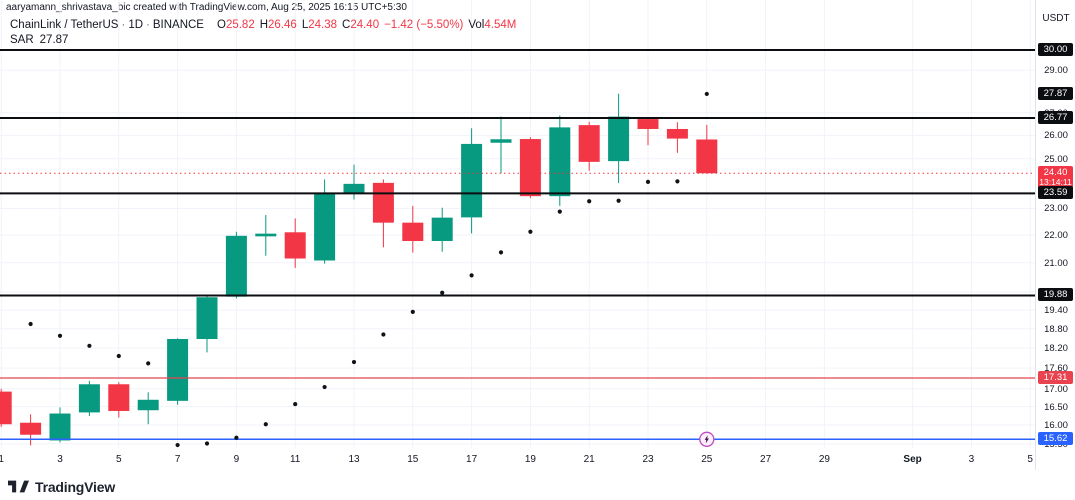 Image resolution: width=1075 pixels, height=500 pixels. What do you see at coordinates (1056, 389) in the screenshot?
I see `price-tick-17.00: 17.00` at bounding box center [1056, 389].